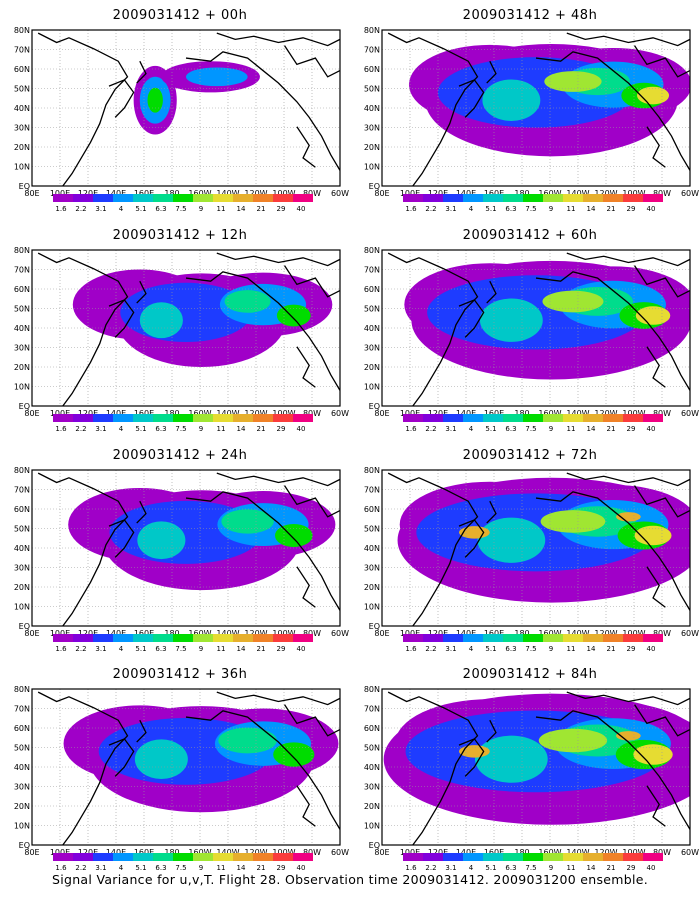 This screenshot has width=700, height=900. Describe the element at coordinates (662, 852) in the screenshot. I see `longitude-label: 80W` at that location.